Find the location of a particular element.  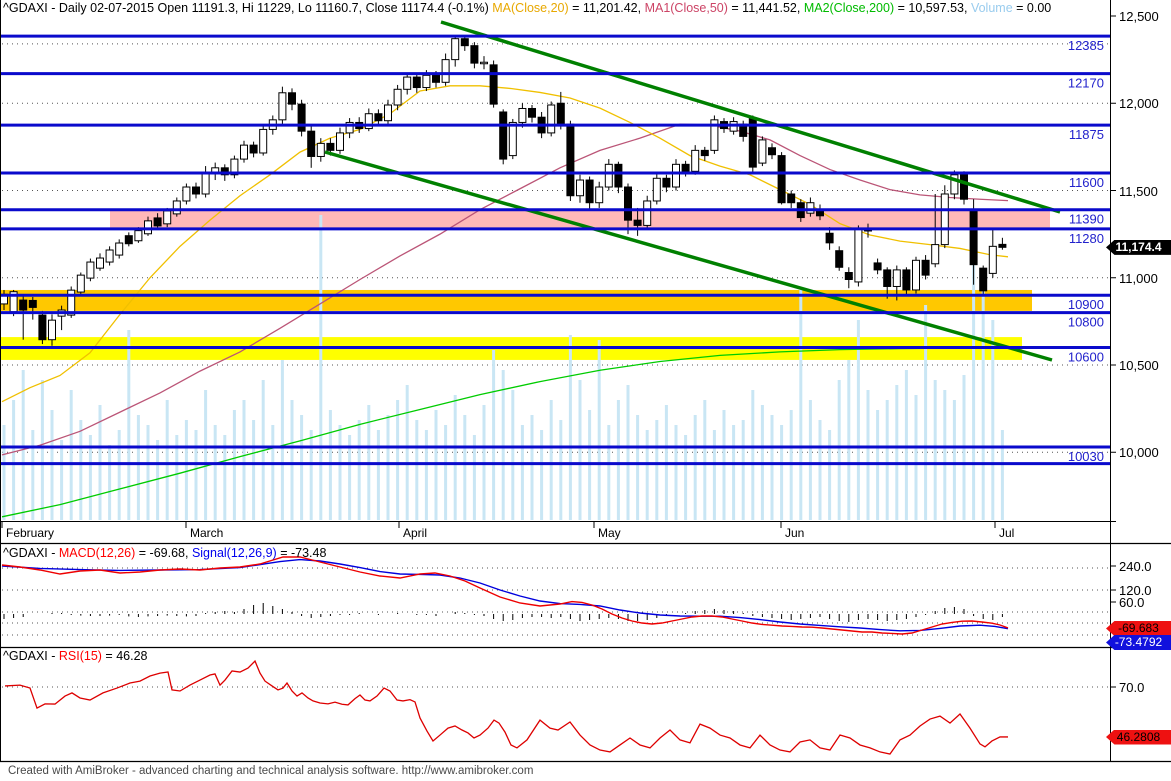

axis-tick-label: 12,500 is located at coordinates (1139, 16).